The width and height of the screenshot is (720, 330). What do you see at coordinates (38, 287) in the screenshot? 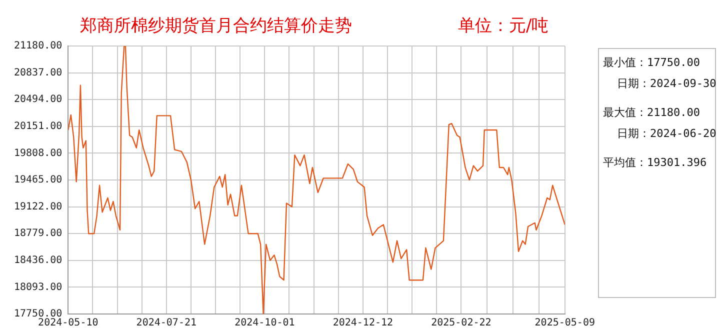
I see `y-tick-label: 18093.00` at bounding box center [38, 287].